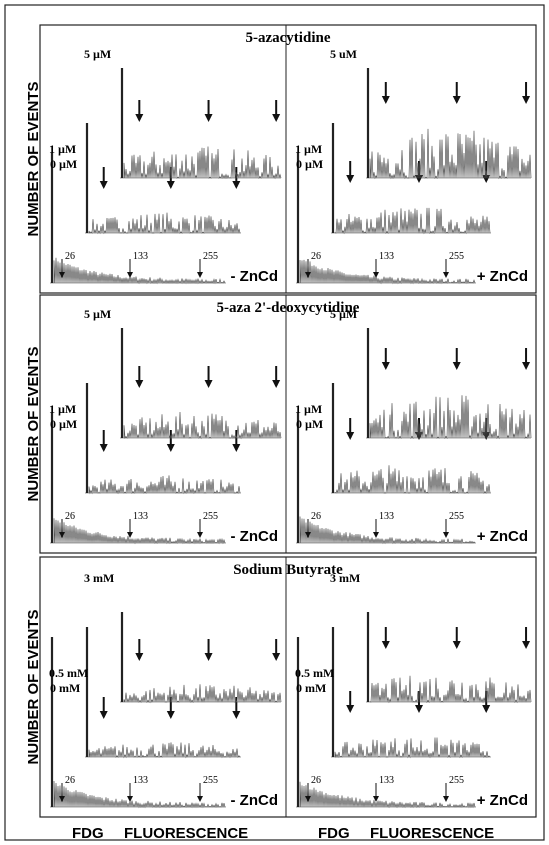  What do you see at coordinates (288, 570) in the screenshot?
I see `row-title: Sodium Butyrate` at bounding box center [288, 570].